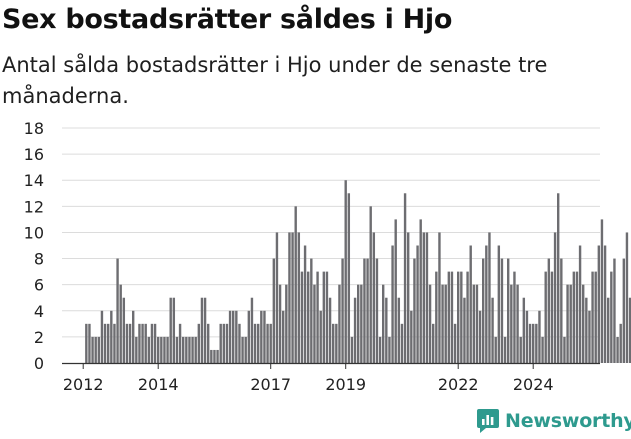  I want to click on y-tick-label: 10, so click(34, 232).